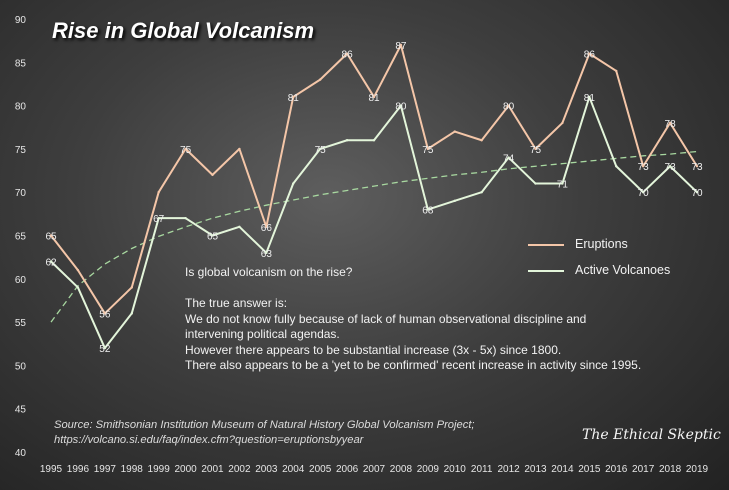 The width and height of the screenshot is (729, 490). Describe the element at coordinates (589, 469) in the screenshot. I see `x-tick-label: 2015` at that location.